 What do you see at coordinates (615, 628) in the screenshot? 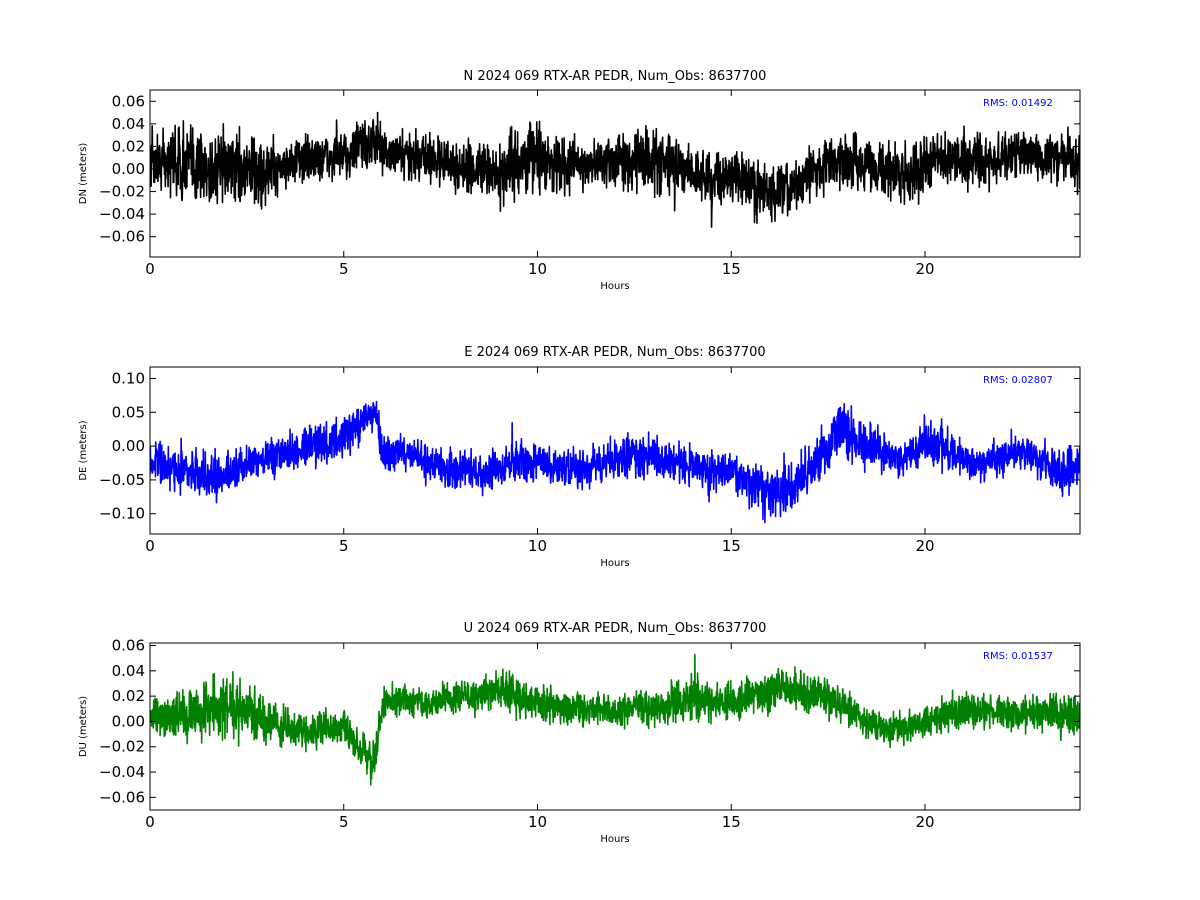
I see `panel-title: U 2024 069 RTX-AR PEDR, Num_Obs: 8637700` at bounding box center [615, 628].